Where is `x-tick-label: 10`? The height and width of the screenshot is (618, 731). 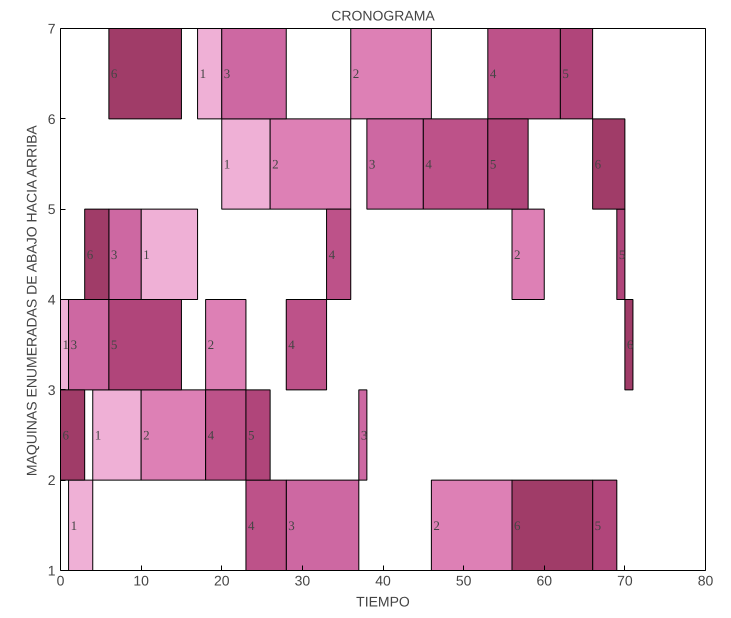 x-tick-label: 10 is located at coordinates (141, 580).